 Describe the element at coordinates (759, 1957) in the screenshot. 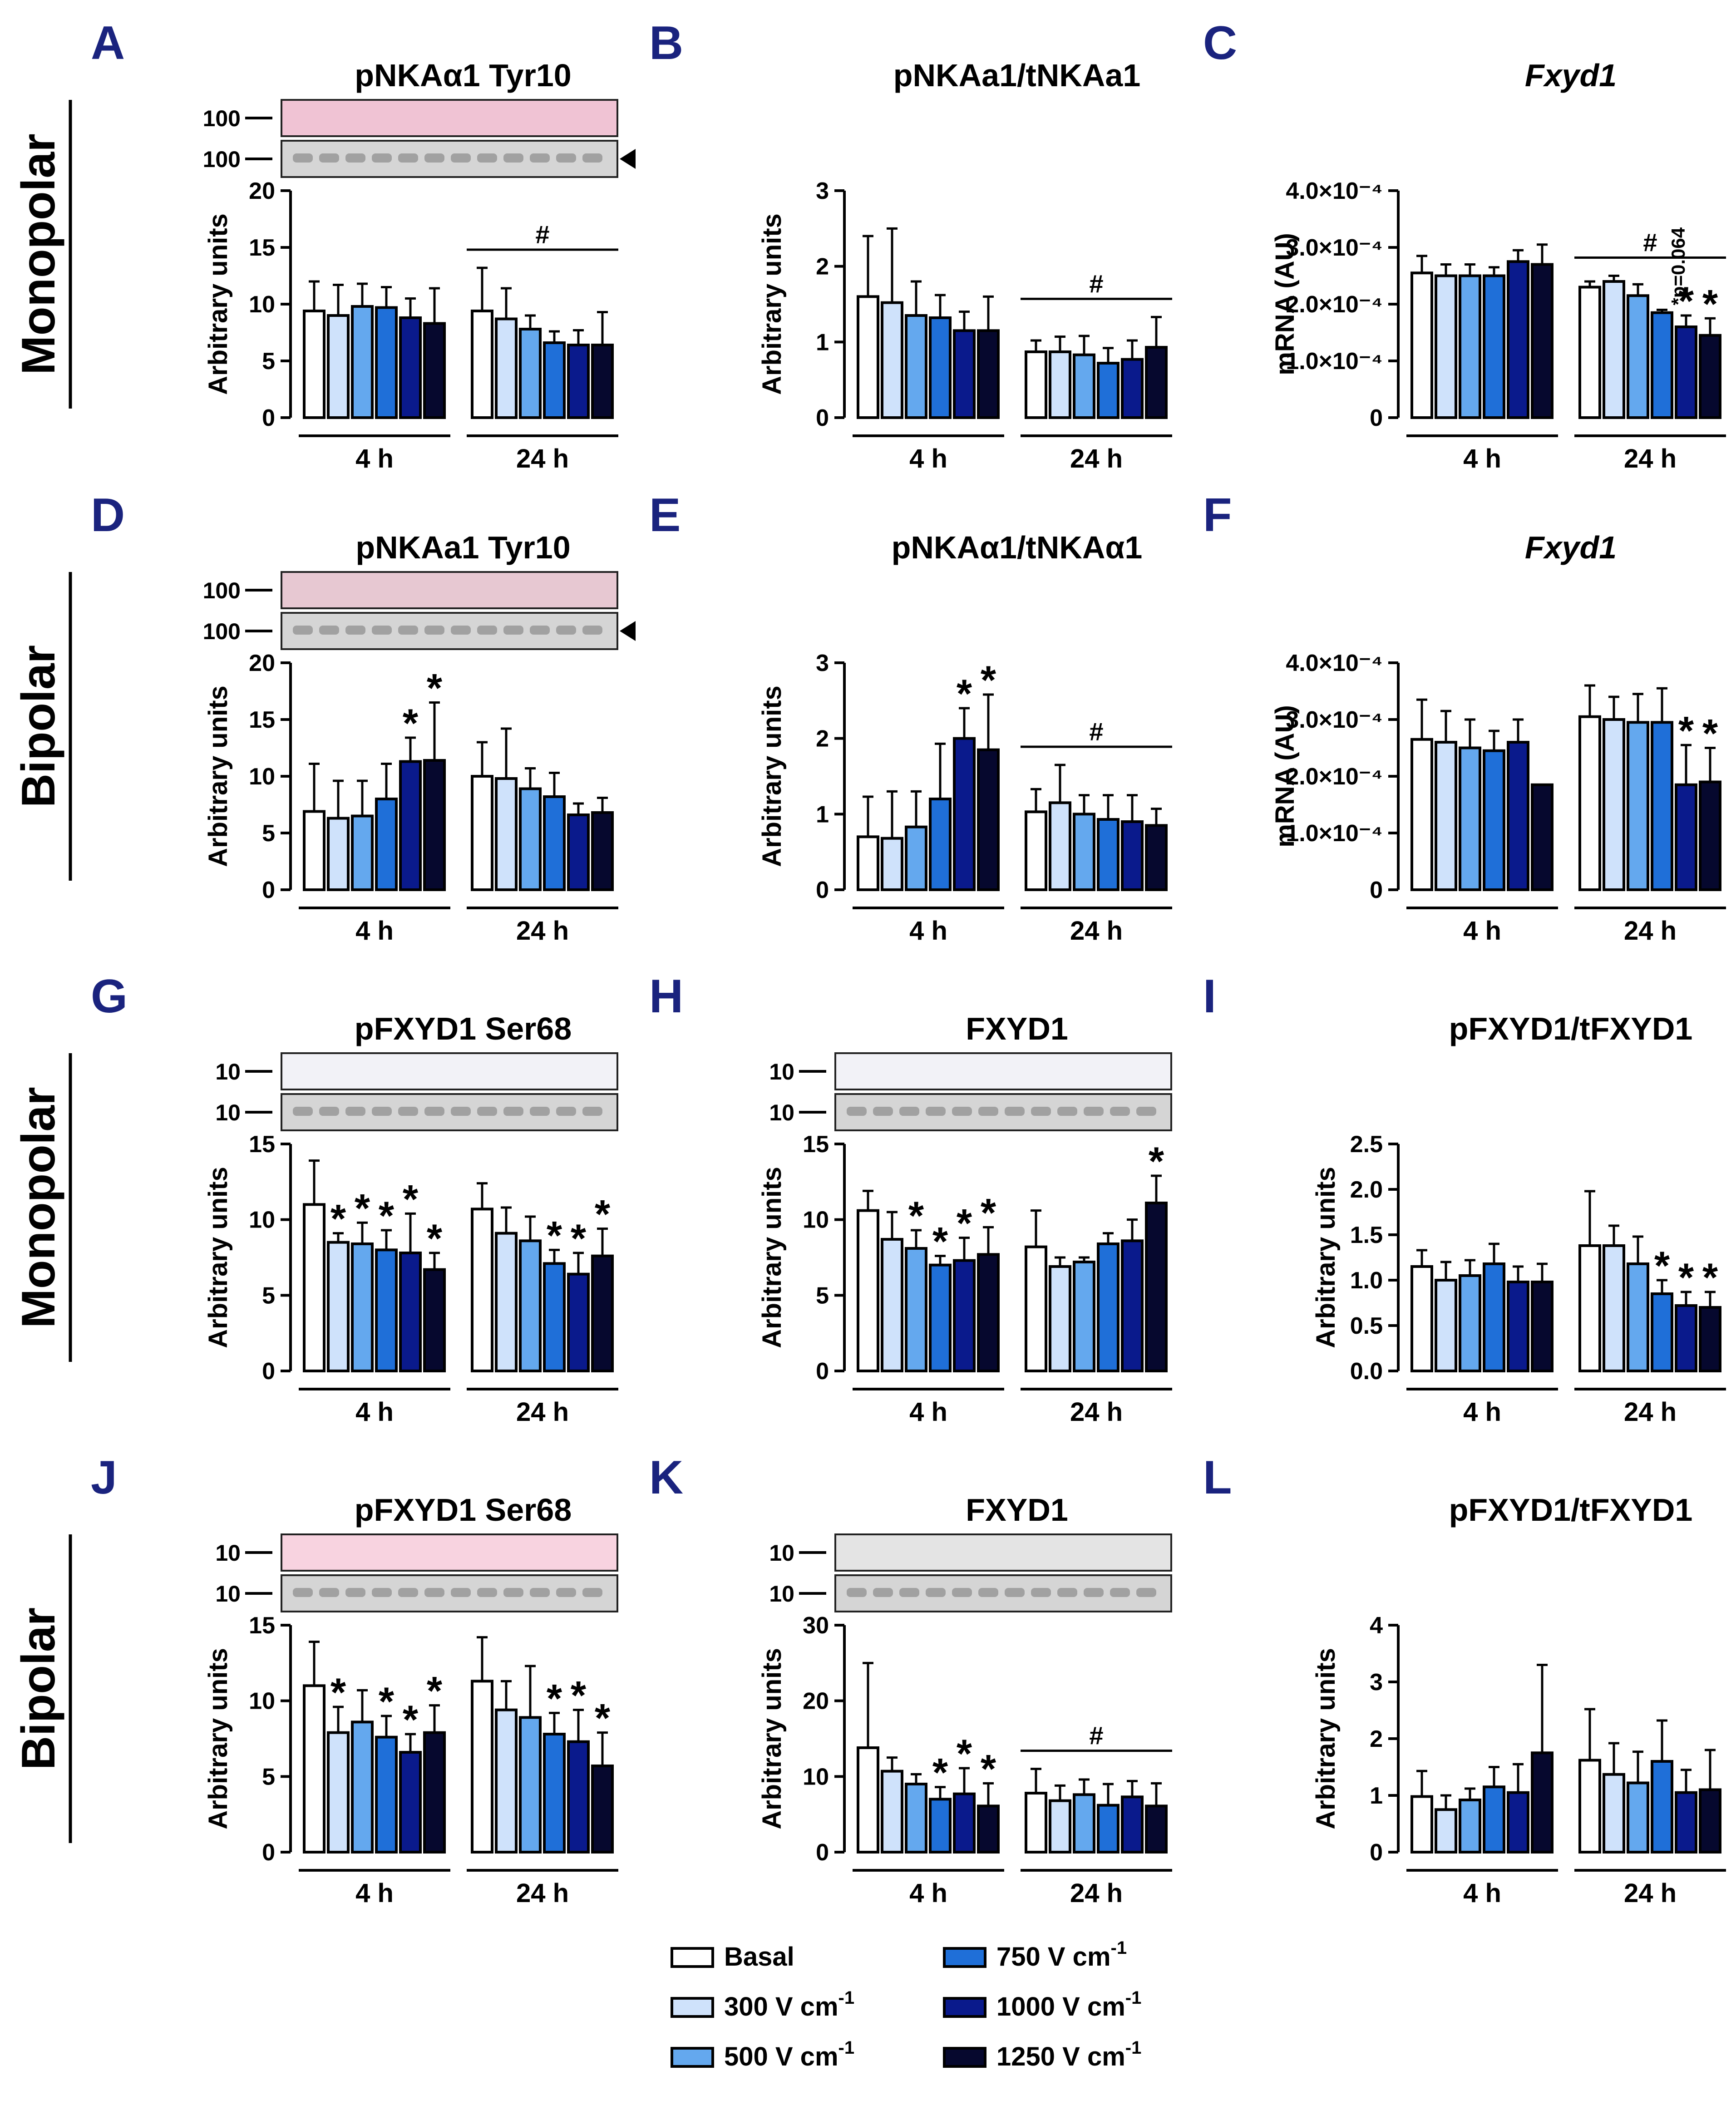

I see `legend-label: Basal` at that location.